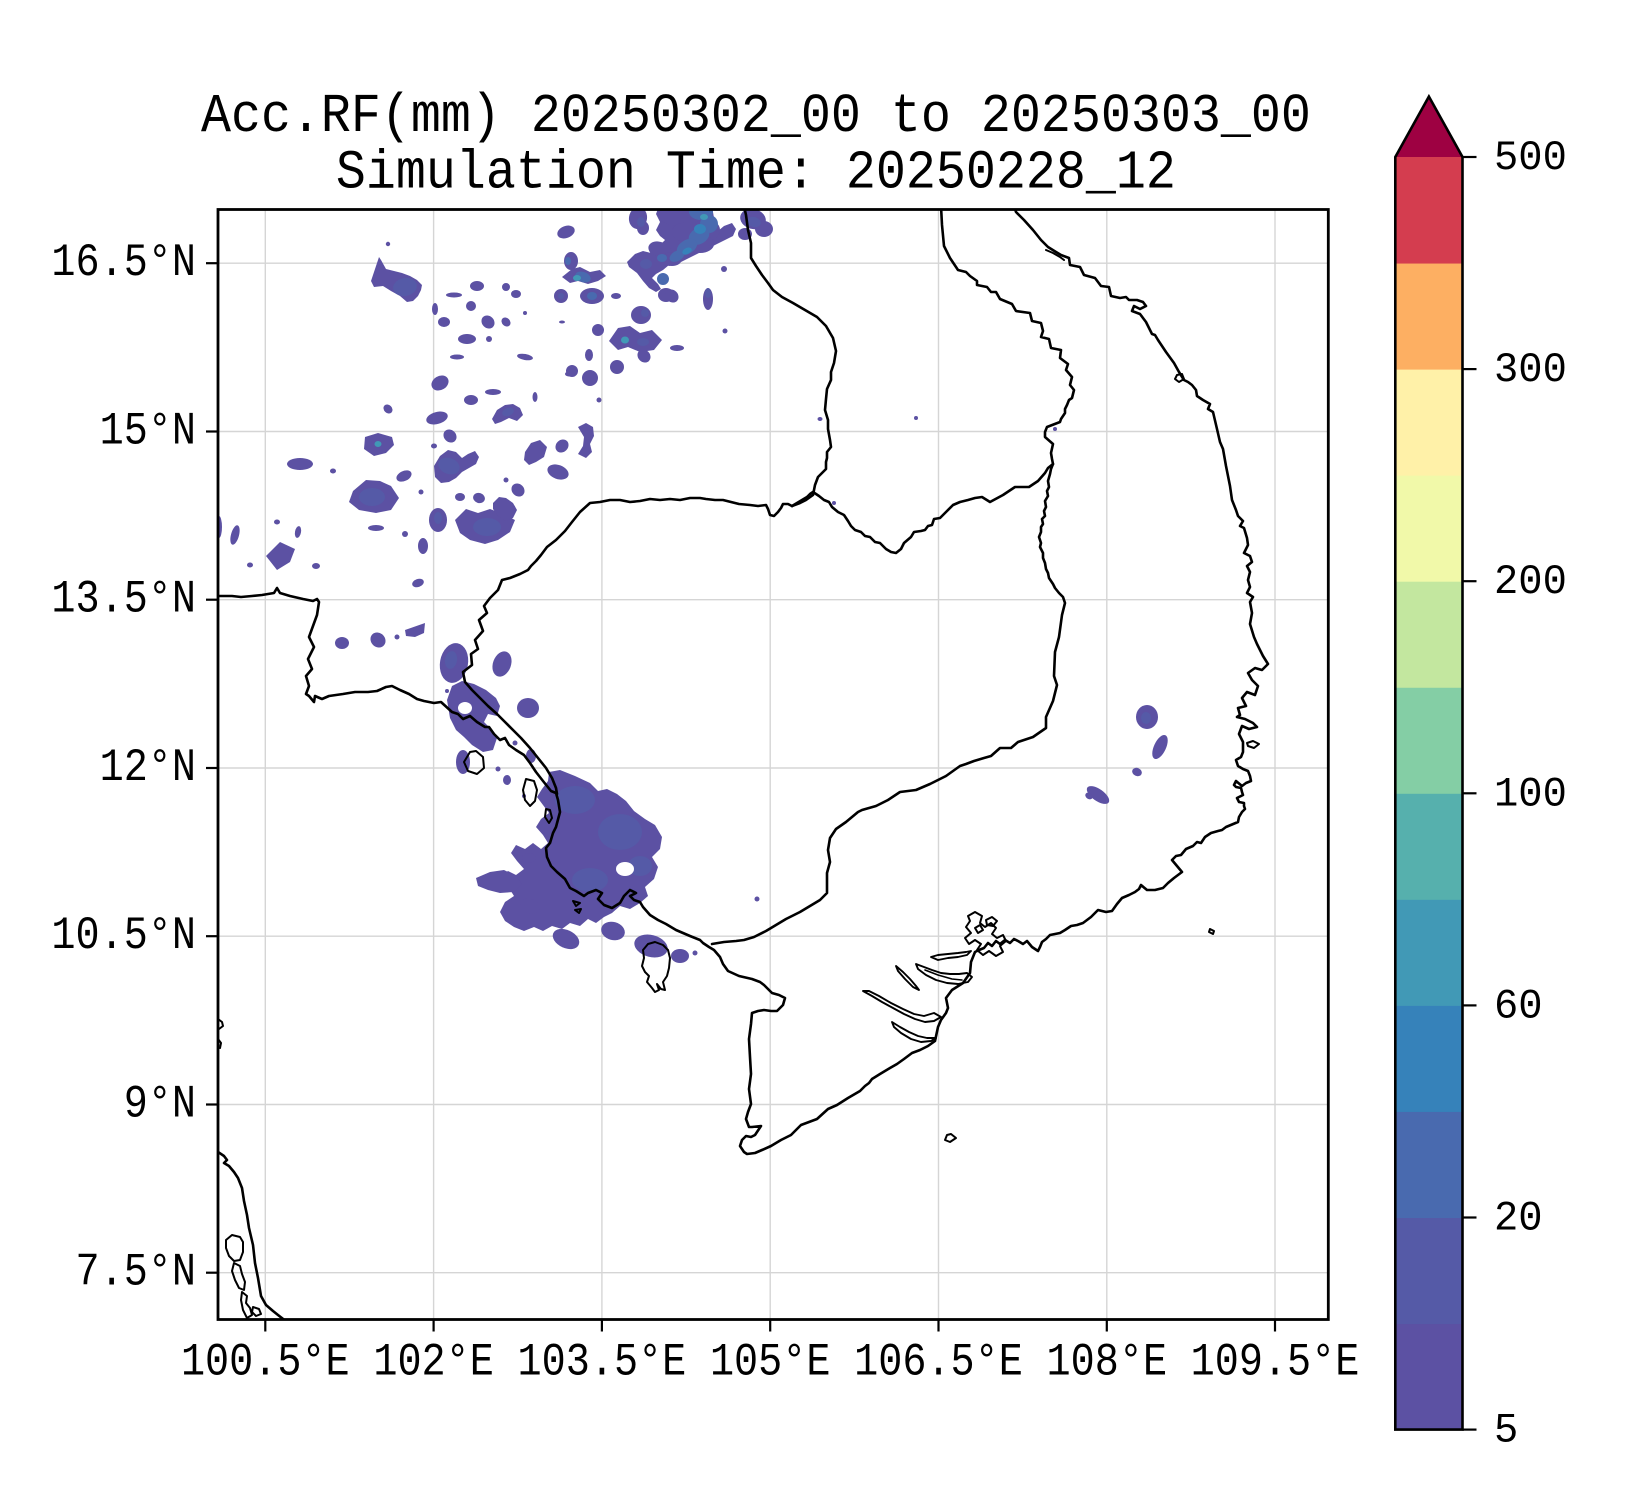 The width and height of the screenshot is (1650, 1500). I want to click on svg-text: 100.5°E, so click(265, 1362).